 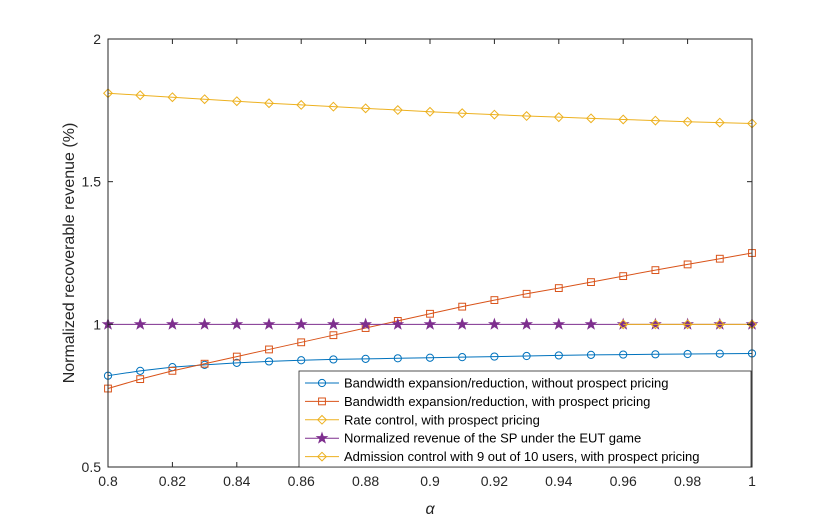 What do you see at coordinates (365, 481) in the screenshot?
I see `x-tick-label: 0.88` at bounding box center [365, 481].